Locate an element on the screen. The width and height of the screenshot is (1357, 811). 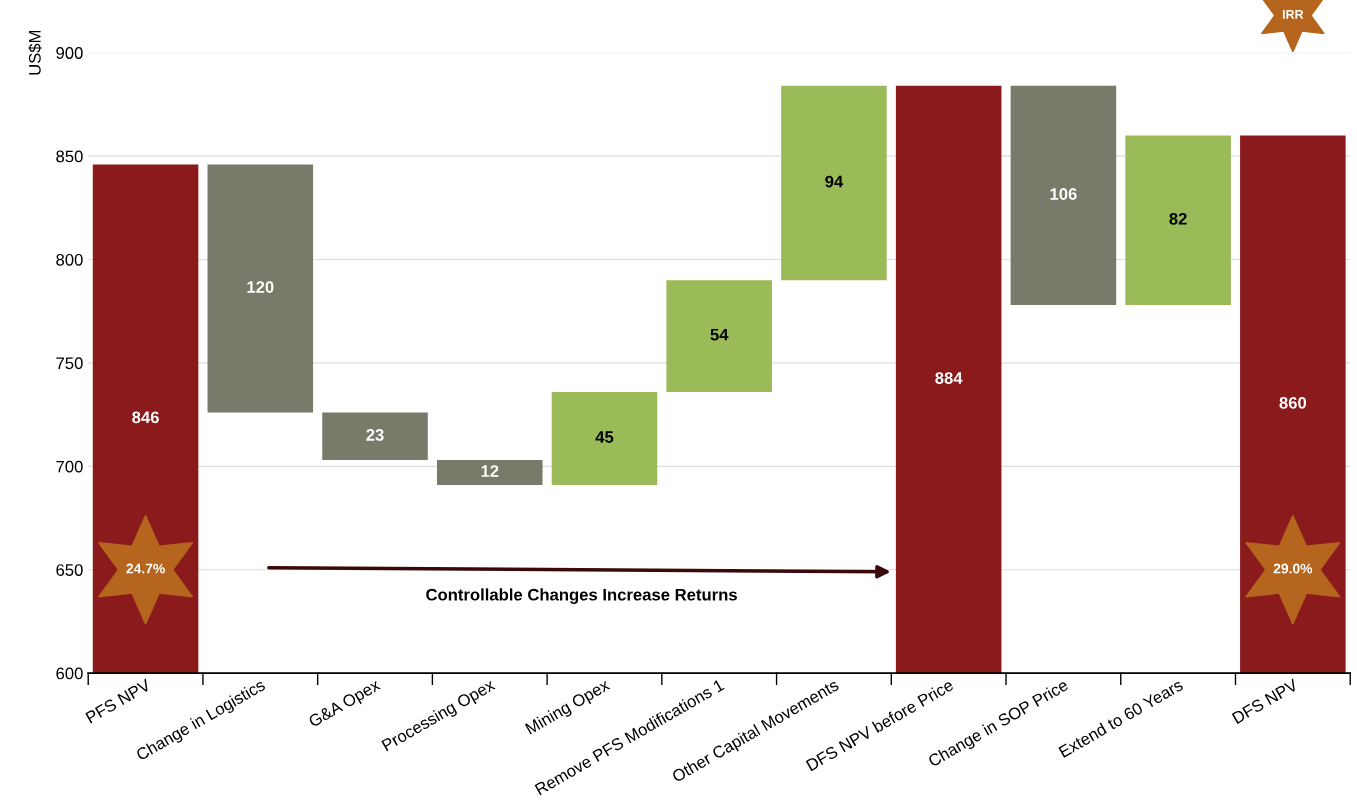
data-label: 106 is located at coordinates (1063, 194).